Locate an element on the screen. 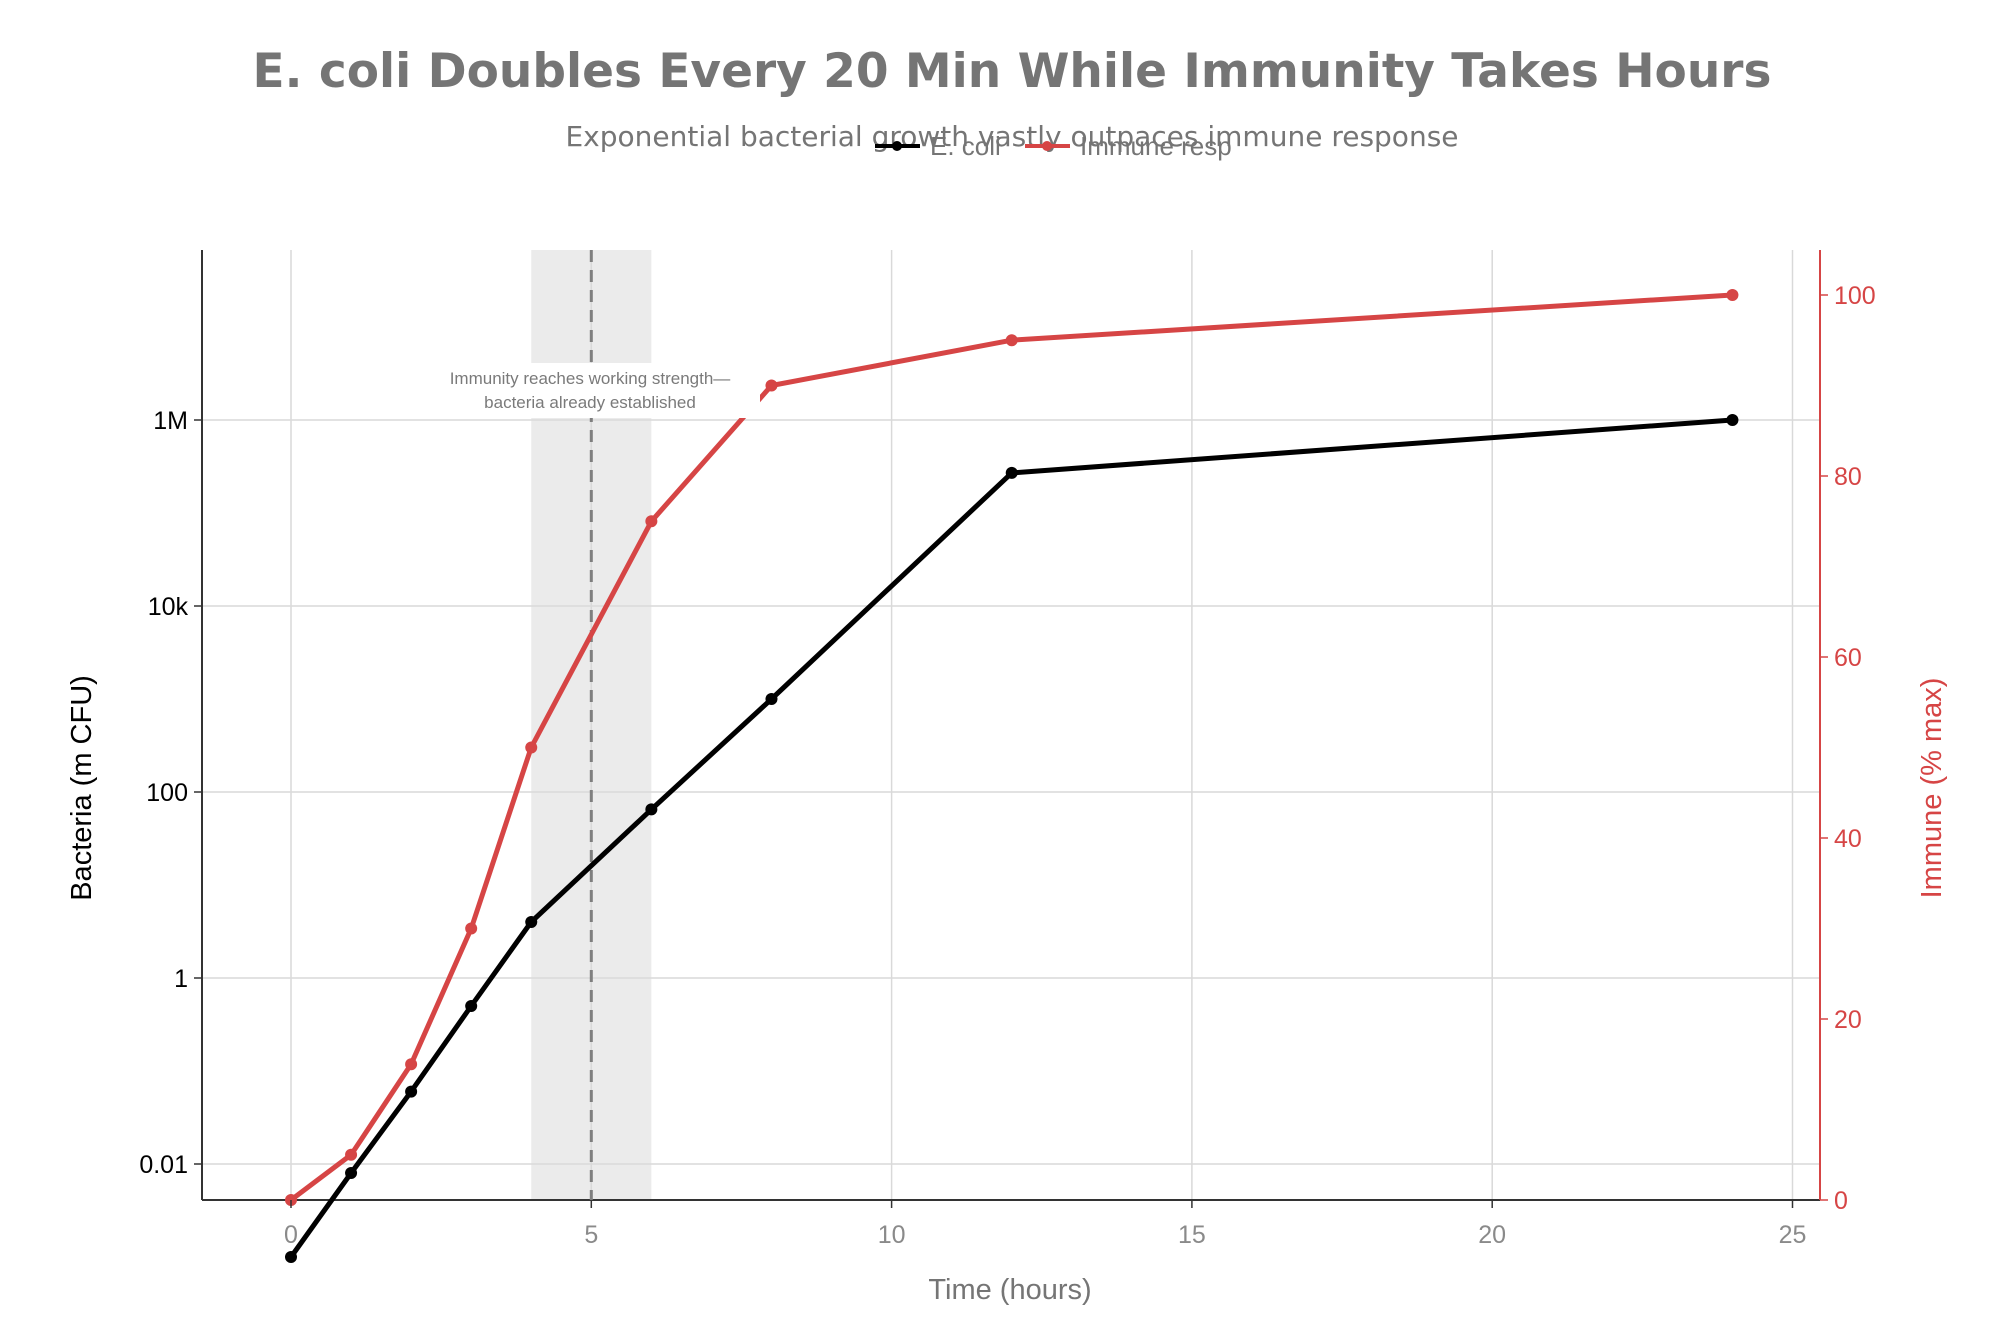 This screenshot has height=1333, width=2000. legend-marker-immune is located at coordinates (1047, 146).